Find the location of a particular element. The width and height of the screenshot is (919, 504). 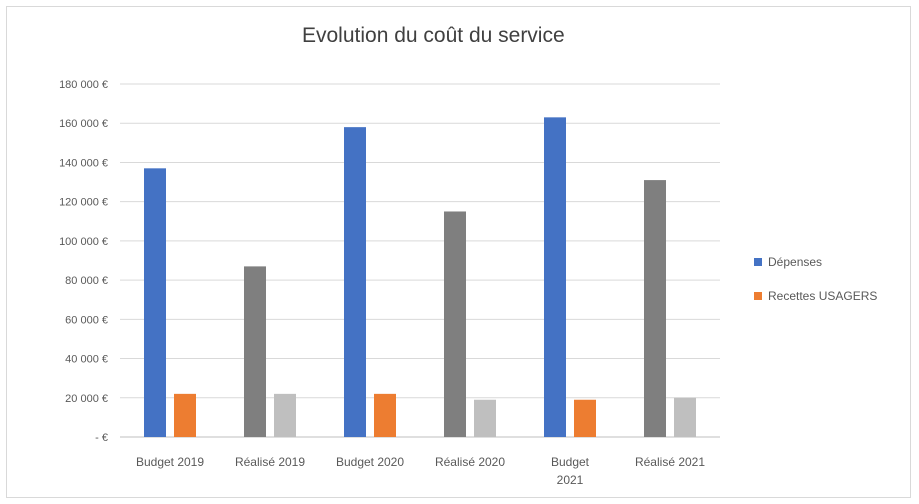

x-tick-label: Réalisé 2019 is located at coordinates (270, 462).